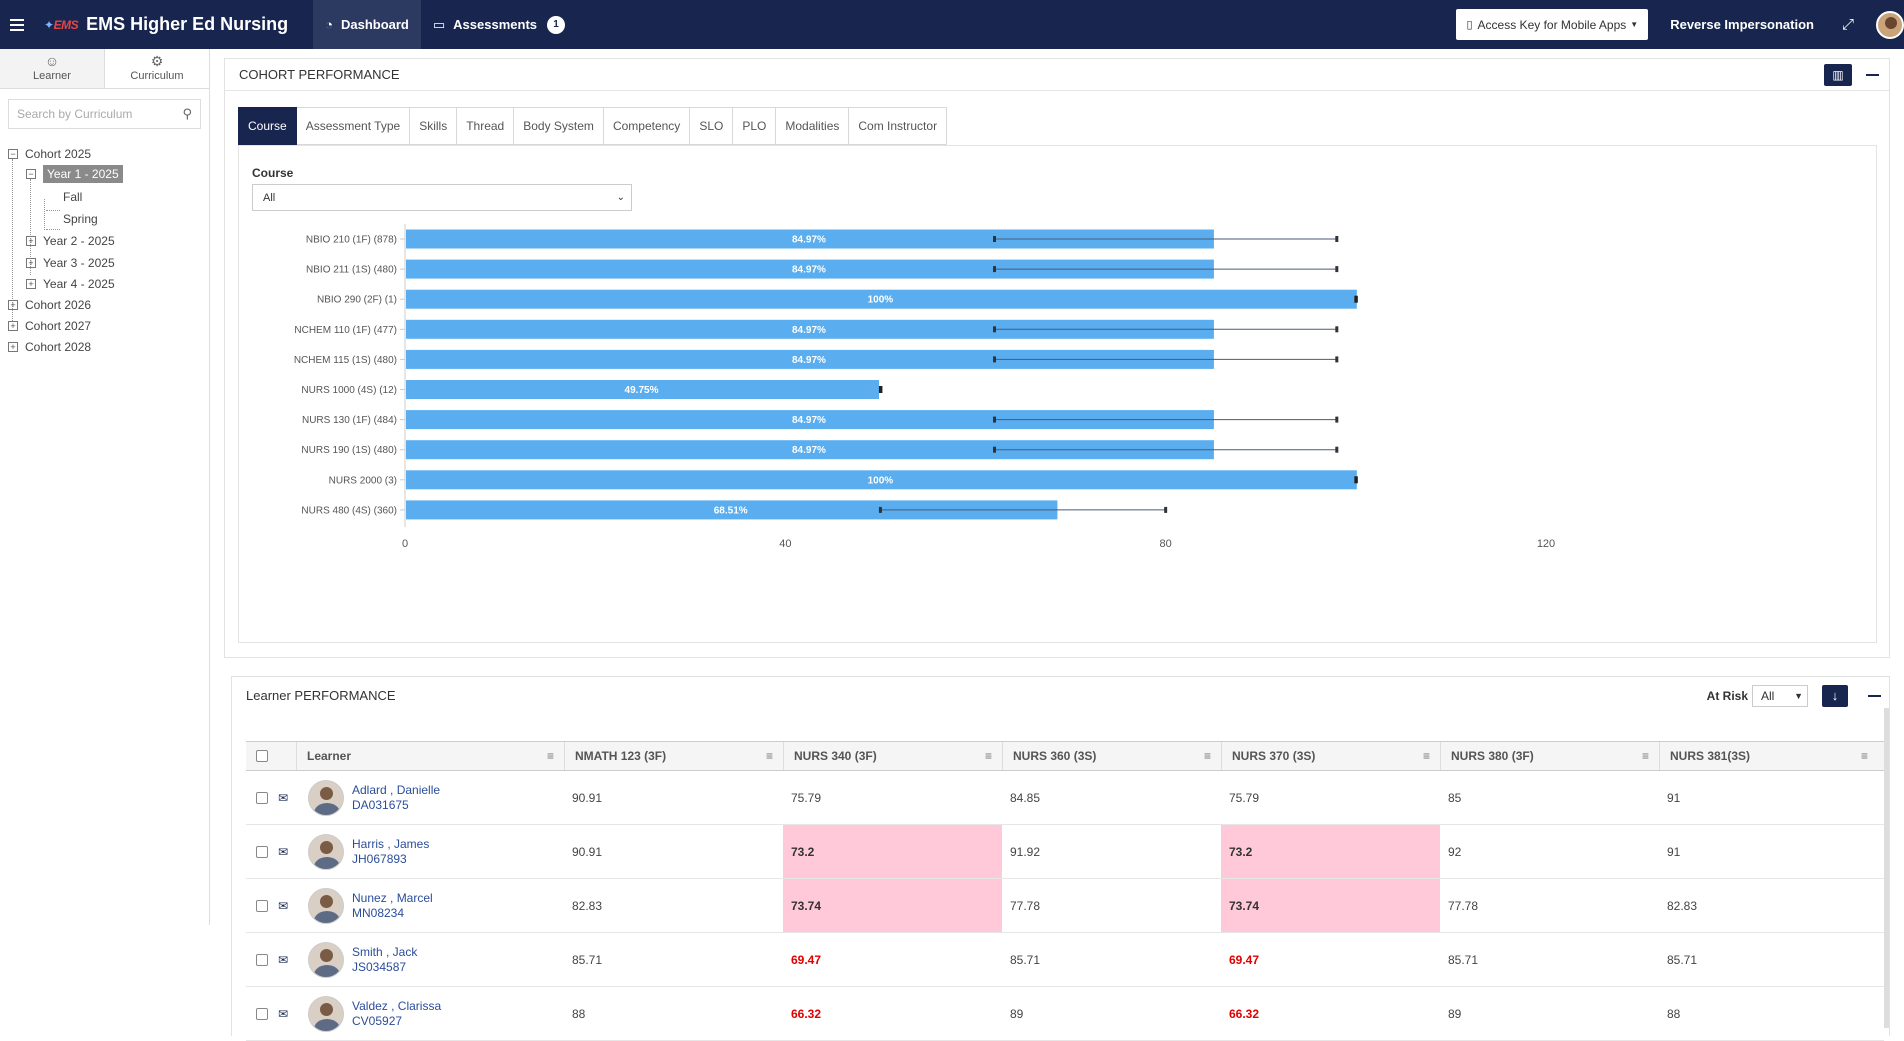  Describe the element at coordinates (1890, 24) in the screenshot. I see `user-avatar` at that location.